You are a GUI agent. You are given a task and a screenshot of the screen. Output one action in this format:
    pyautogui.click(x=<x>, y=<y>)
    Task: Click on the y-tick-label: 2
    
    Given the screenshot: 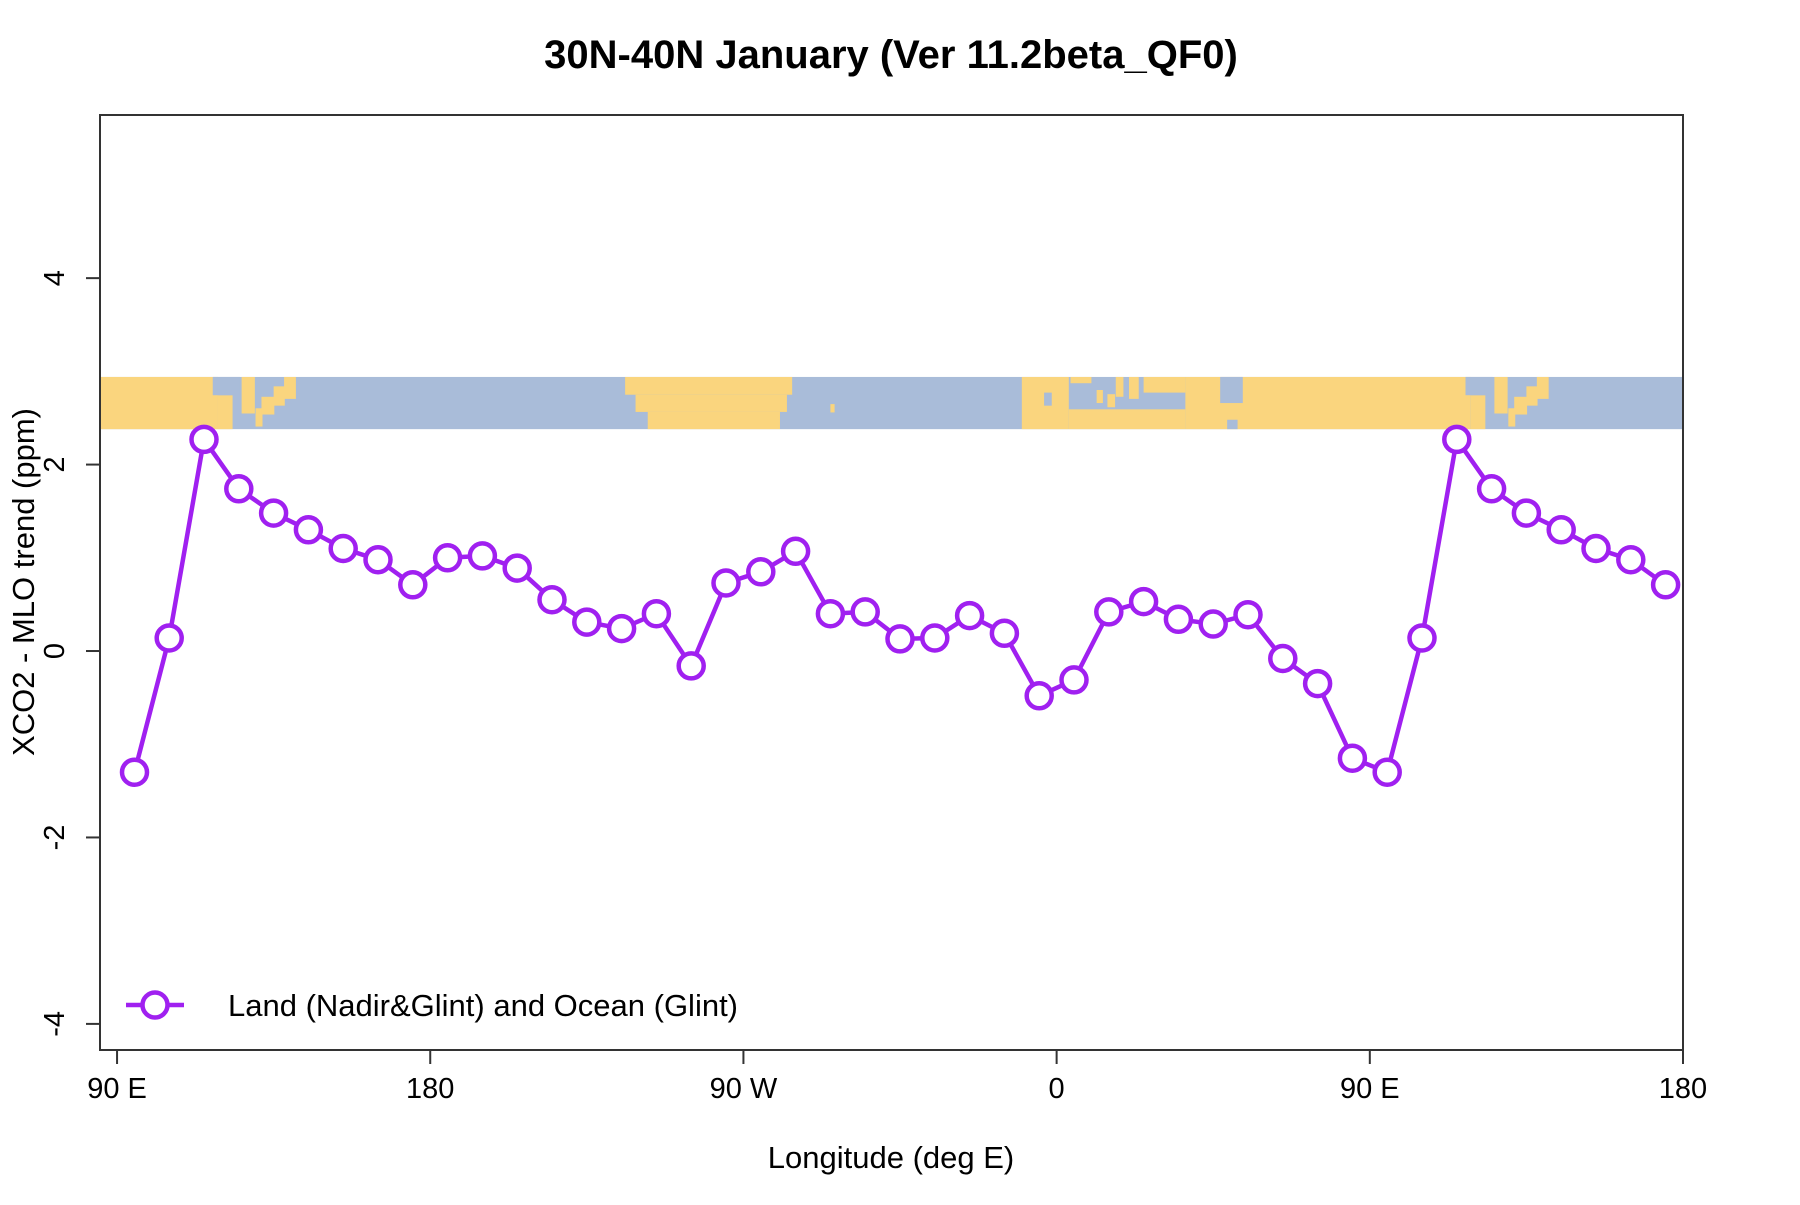 What is the action you would take?
    pyautogui.click(x=55, y=465)
    